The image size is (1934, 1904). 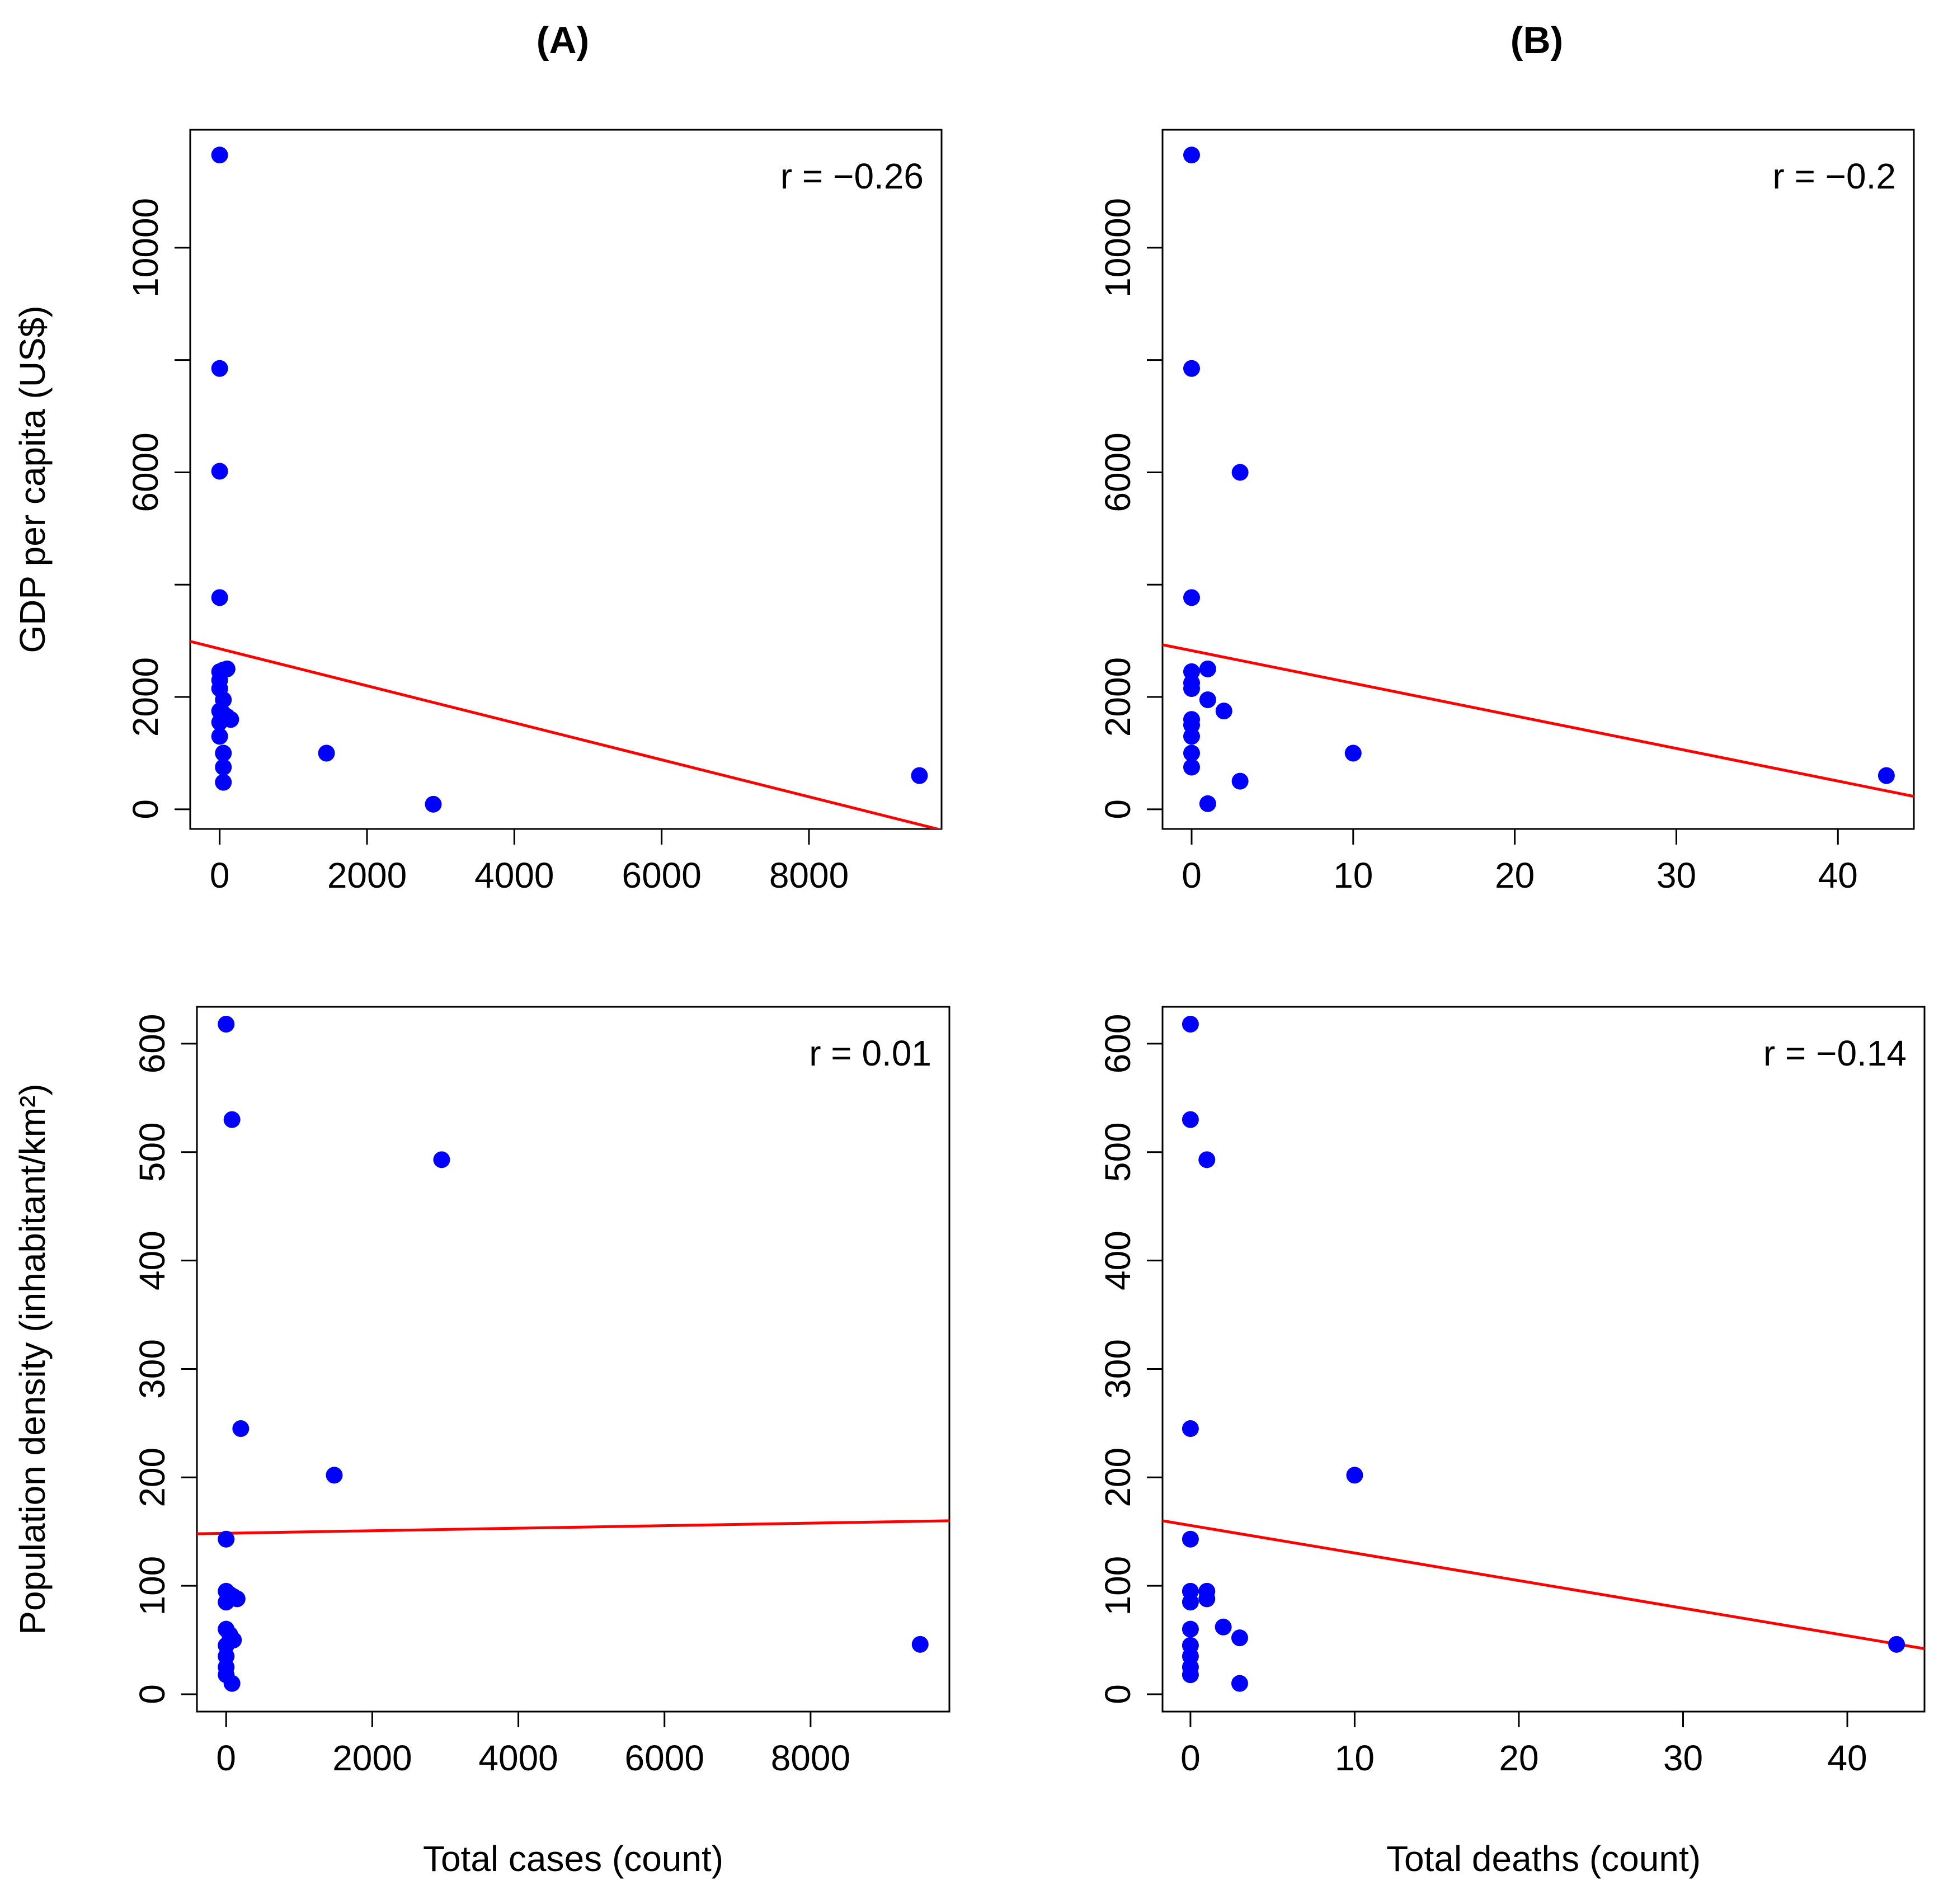 I want to click on x-tick-label: 6000, so click(x=661, y=875).